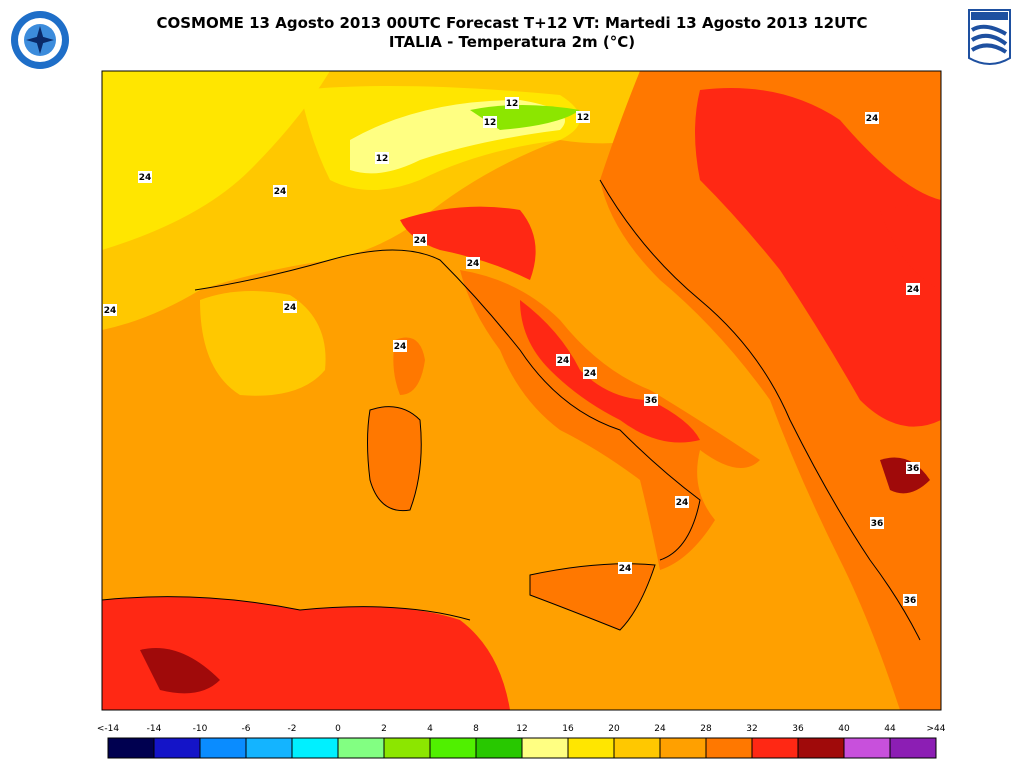  Describe the element at coordinates (614, 729) in the screenshot. I see `legend-label: 20` at that location.